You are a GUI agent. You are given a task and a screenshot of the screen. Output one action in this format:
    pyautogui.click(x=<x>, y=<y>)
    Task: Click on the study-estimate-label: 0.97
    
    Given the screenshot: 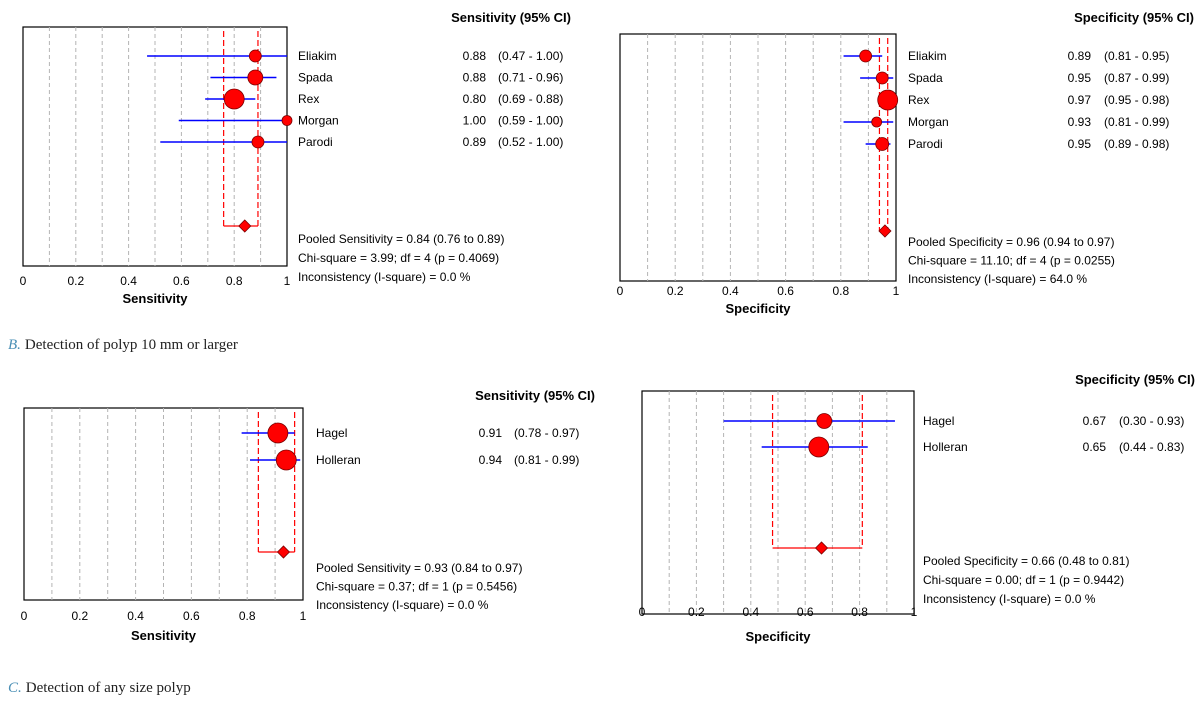 What is the action you would take?
    pyautogui.click(x=1080, y=100)
    